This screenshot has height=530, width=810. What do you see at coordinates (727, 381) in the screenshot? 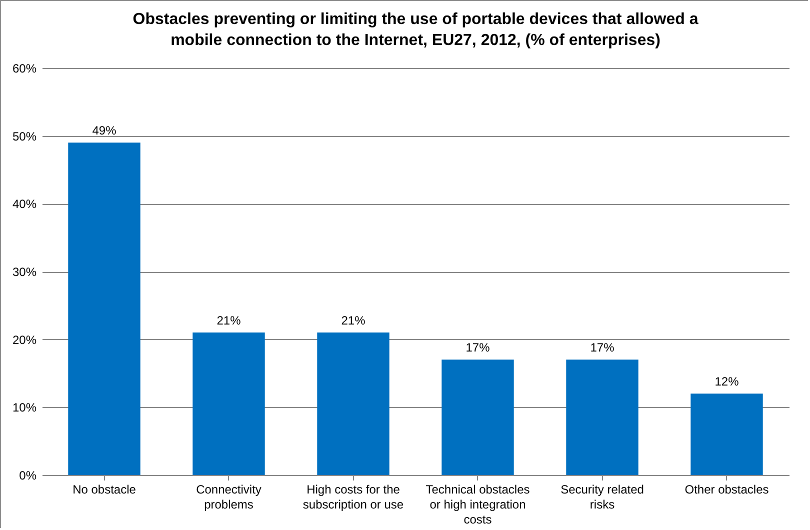
I see `data-label: 12%` at bounding box center [727, 381].